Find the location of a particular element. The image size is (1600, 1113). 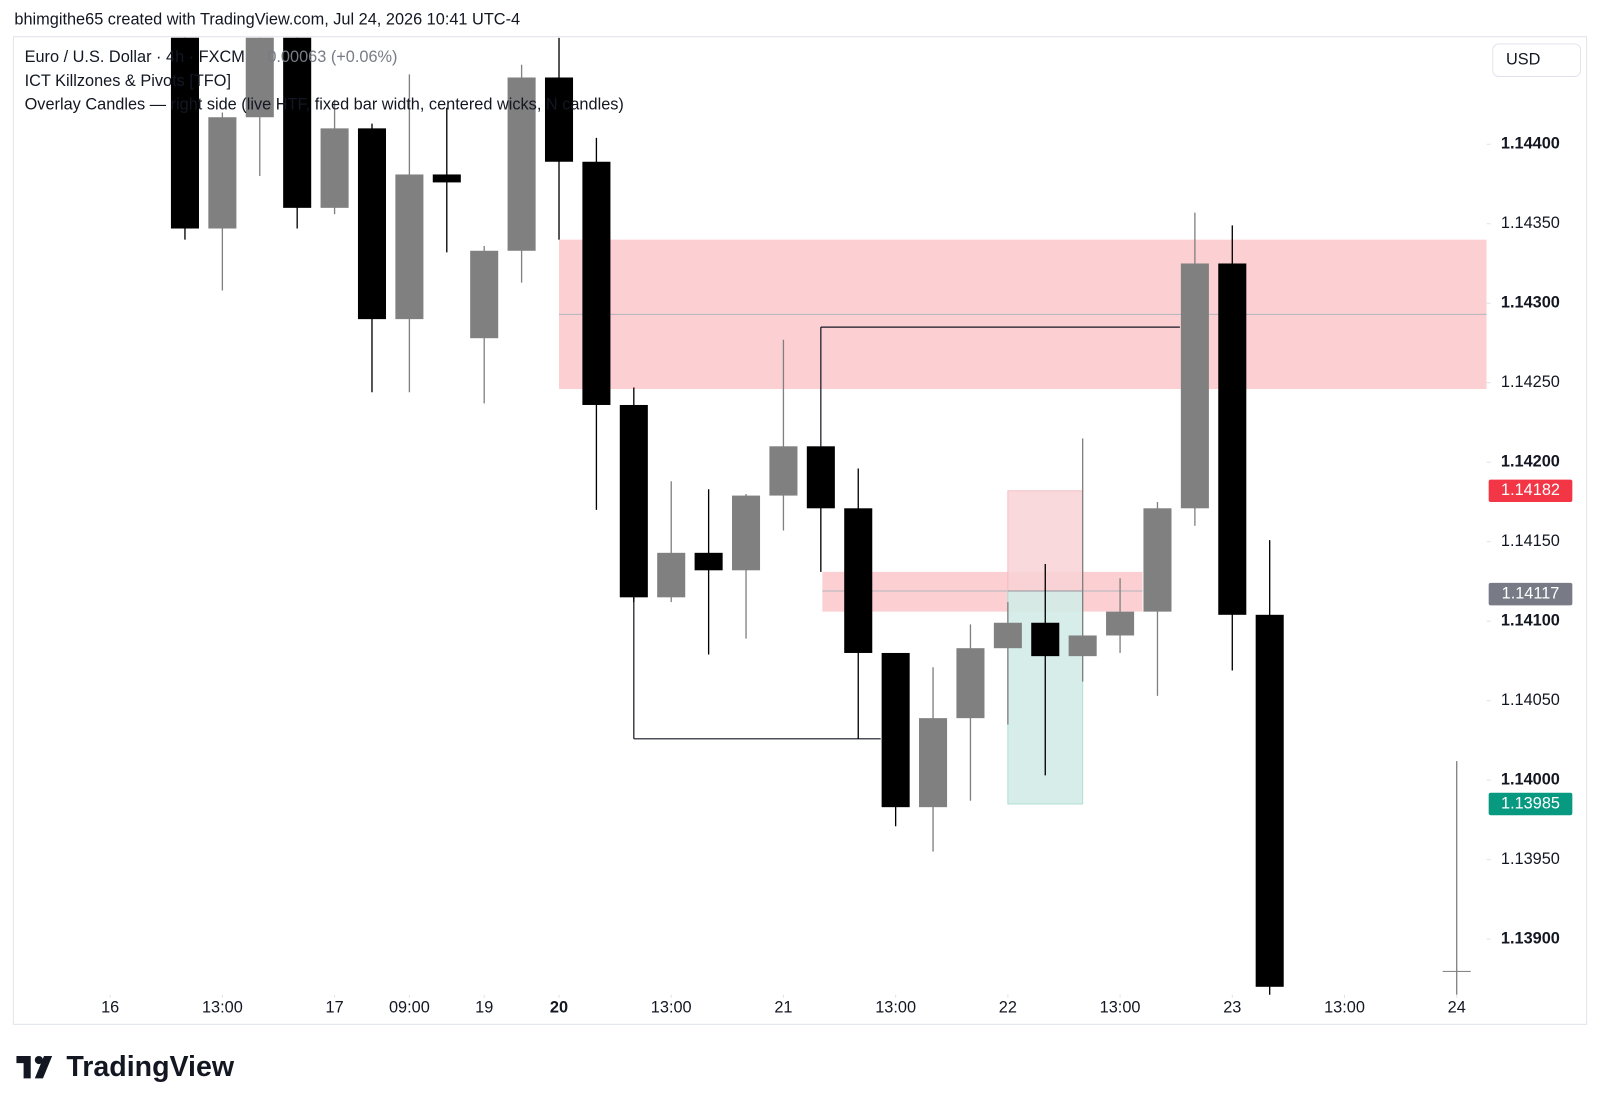

y-tick-label: 1.14050 is located at coordinates (1530, 700).